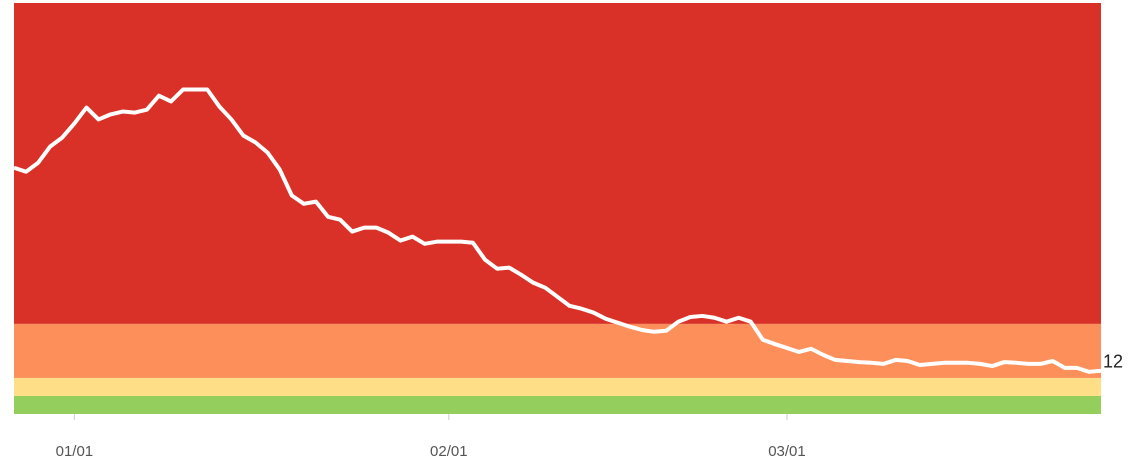 Image resolution: width=1147 pixels, height=464 pixels. I want to click on x-tick-label: 01/01, so click(75, 451).